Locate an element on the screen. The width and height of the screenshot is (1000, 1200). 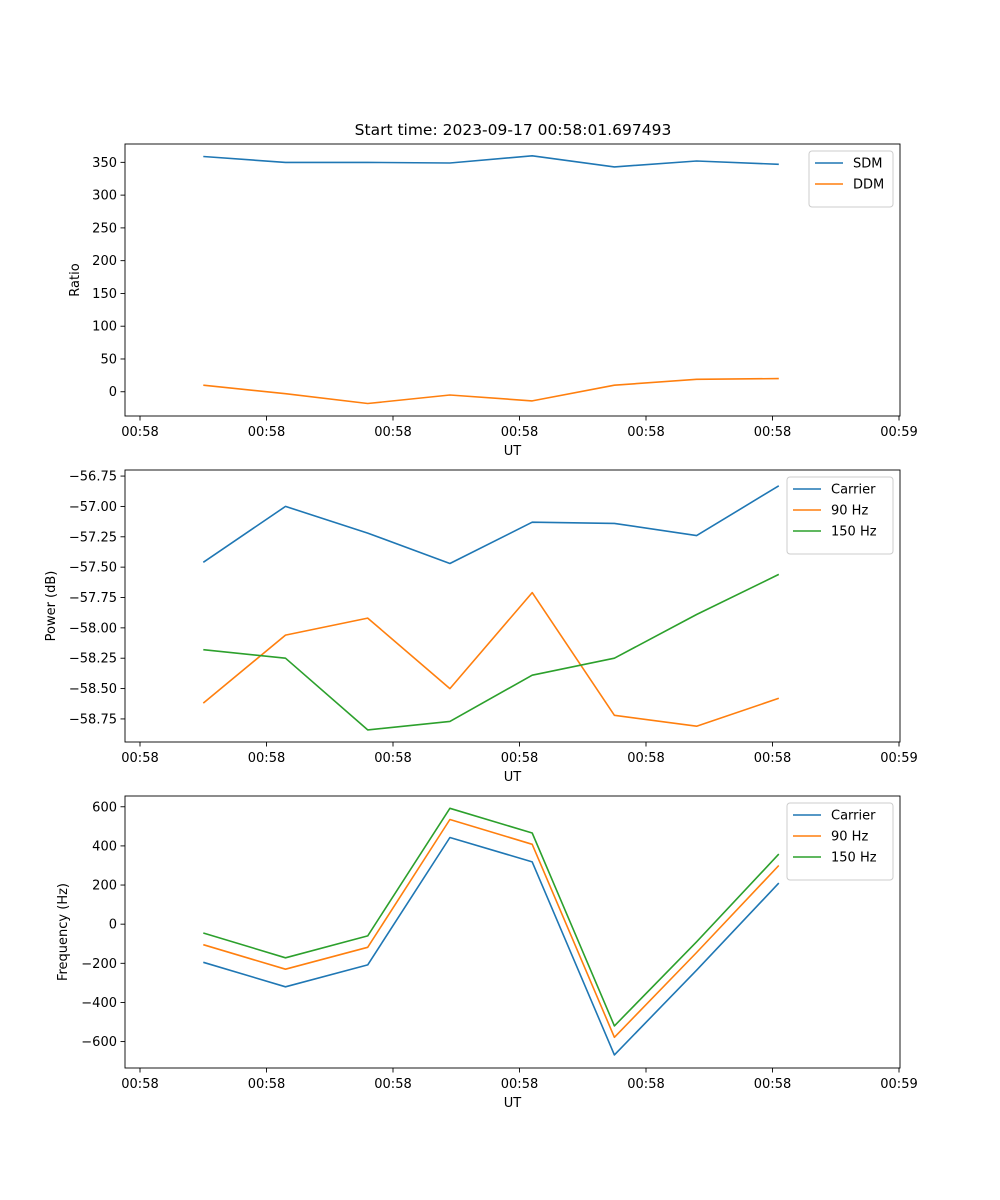
y-tick-label: −57.00 is located at coordinates (93, 507).